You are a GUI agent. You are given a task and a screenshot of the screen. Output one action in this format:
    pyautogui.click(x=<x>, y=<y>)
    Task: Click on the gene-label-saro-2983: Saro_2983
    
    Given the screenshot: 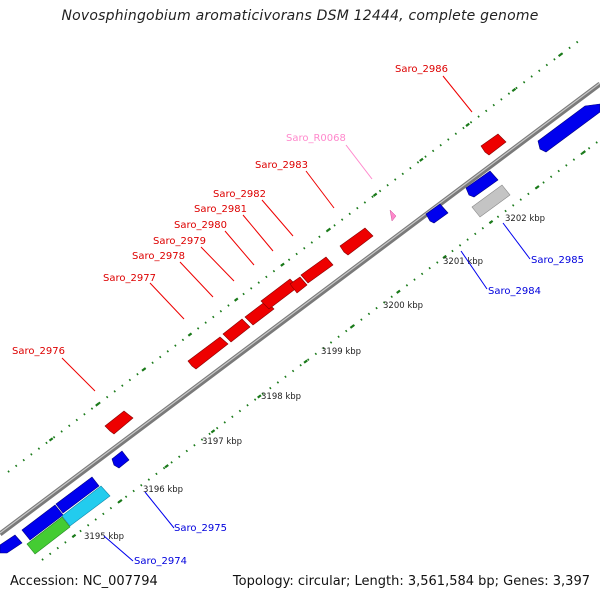 What is the action you would take?
    pyautogui.click(x=281, y=165)
    